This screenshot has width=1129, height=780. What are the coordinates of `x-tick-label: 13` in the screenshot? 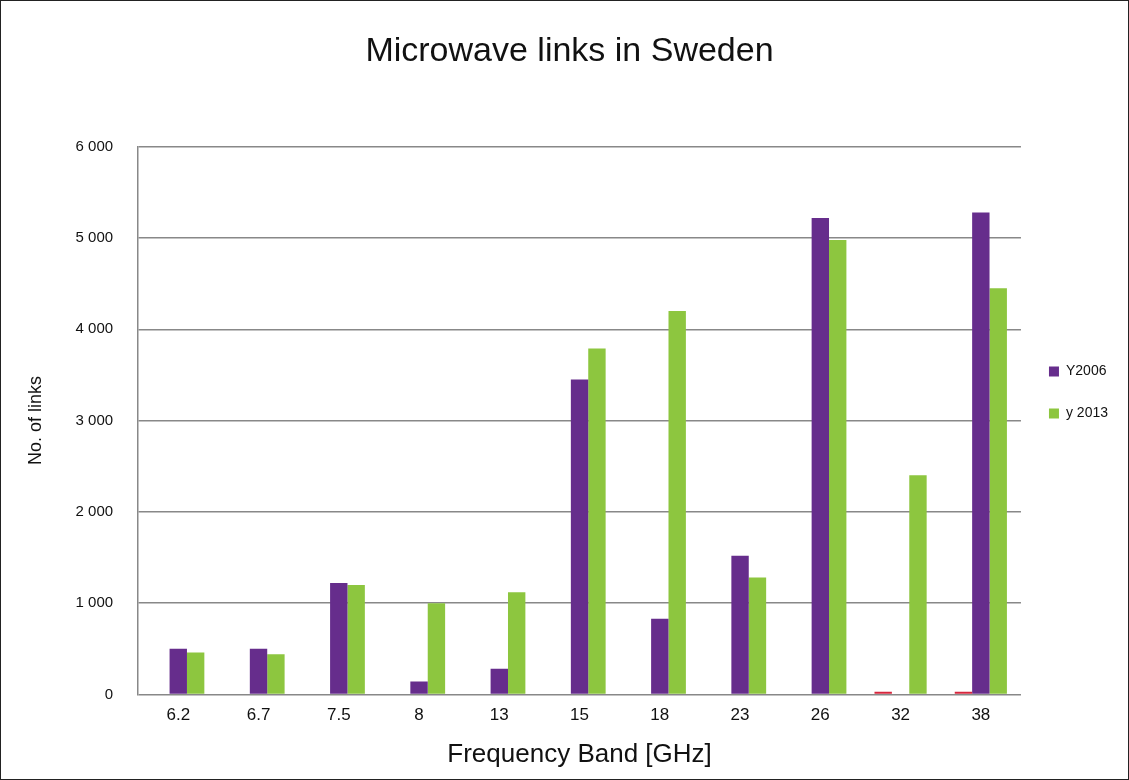 It's located at (499, 715).